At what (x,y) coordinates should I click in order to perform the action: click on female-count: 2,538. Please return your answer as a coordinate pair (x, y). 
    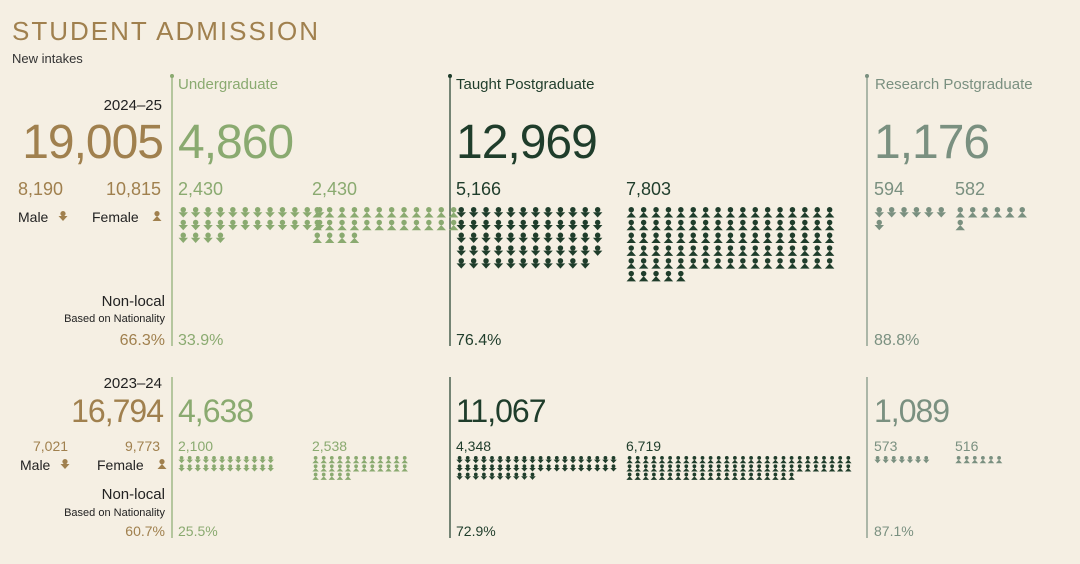
    Looking at the image, I should click on (329, 446).